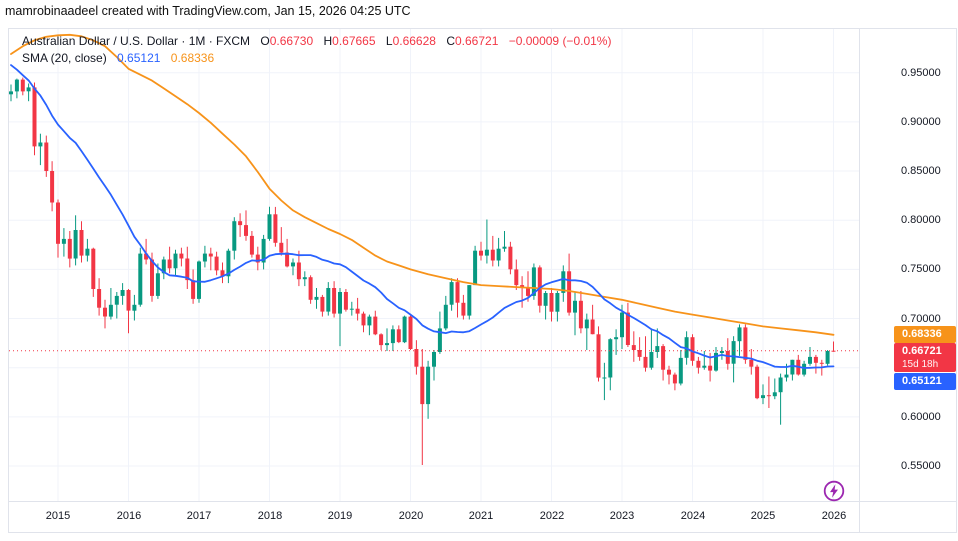 The image size is (958, 541). Describe the element at coordinates (214, 41) in the screenshot. I see `symbol-meta: · 1M · FXCM` at that location.